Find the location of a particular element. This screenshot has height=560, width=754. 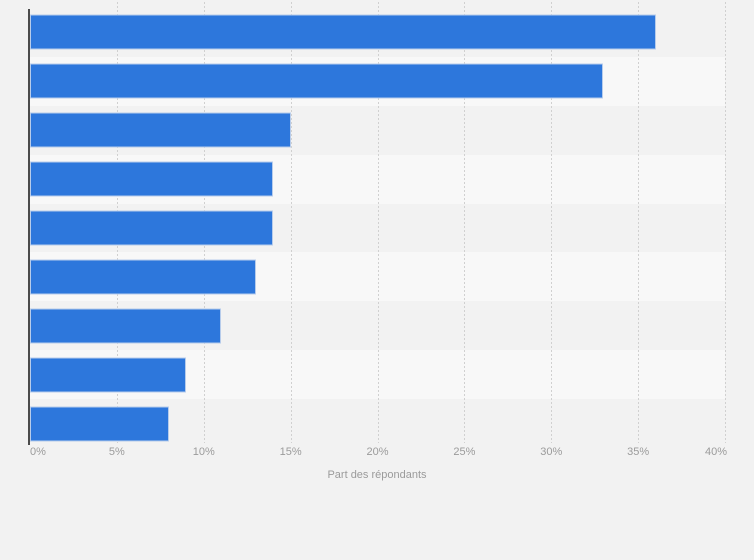

x-tick-label: 5% is located at coordinates (116, 452).